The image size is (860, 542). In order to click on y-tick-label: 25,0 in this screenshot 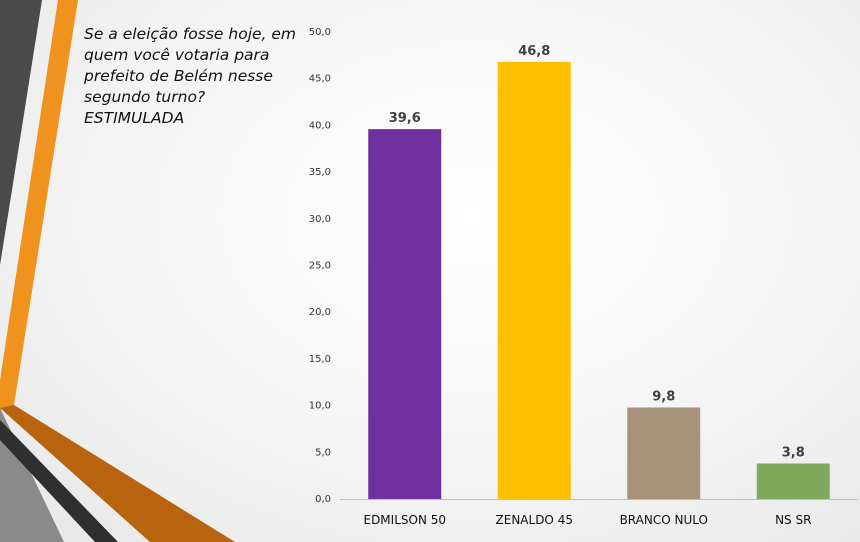, I will do `click(320, 266)`.